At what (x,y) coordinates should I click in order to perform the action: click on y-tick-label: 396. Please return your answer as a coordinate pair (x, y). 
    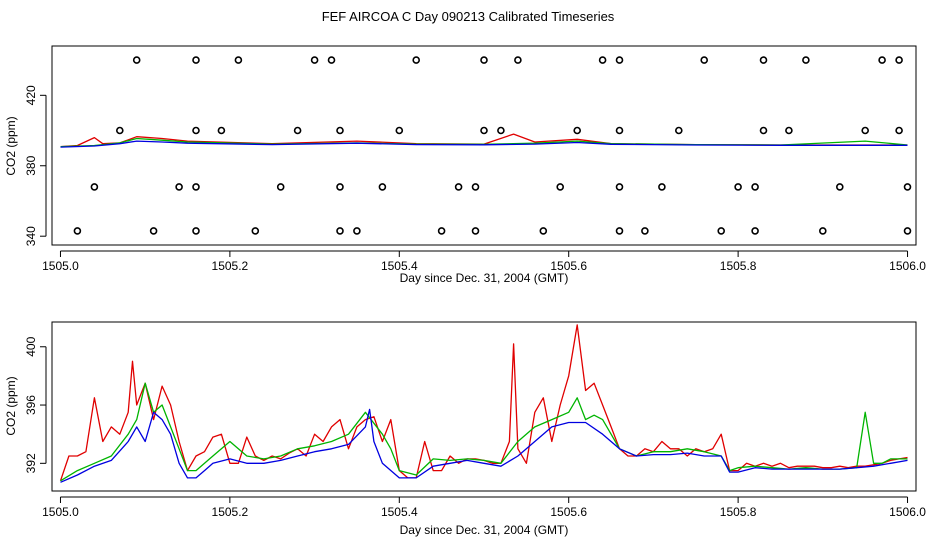
    Looking at the image, I should click on (31, 405).